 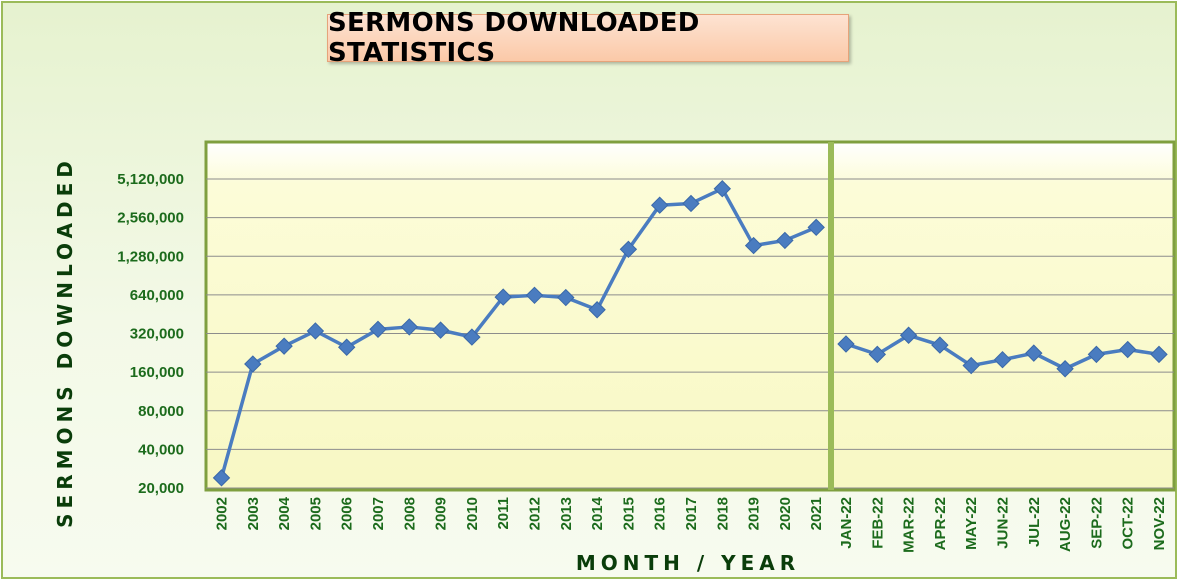 What do you see at coordinates (150, 218) in the screenshot?
I see `y-tick-label: 2,560,000` at bounding box center [150, 218].